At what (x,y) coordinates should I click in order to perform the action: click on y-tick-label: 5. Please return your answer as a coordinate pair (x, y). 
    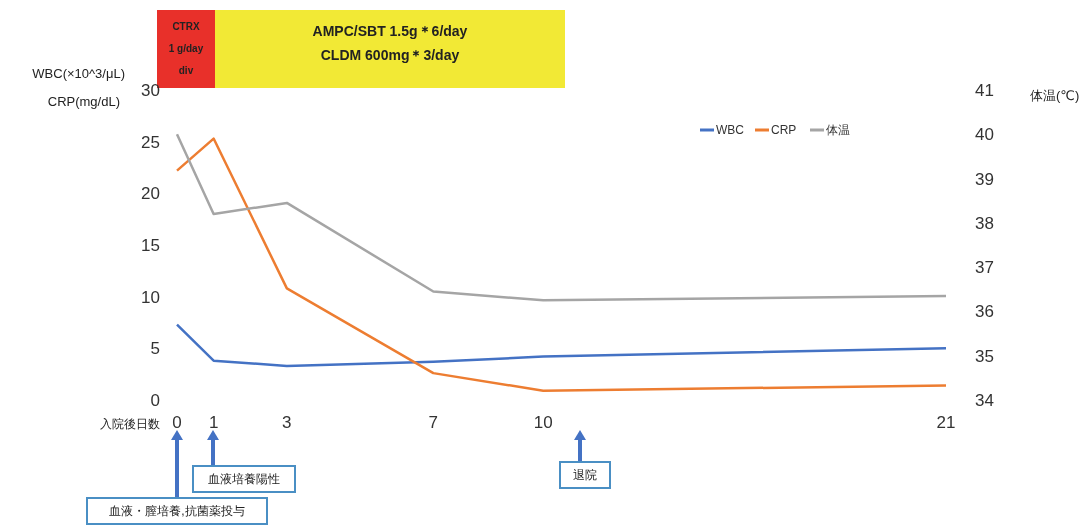
    Looking at the image, I should click on (155, 349).